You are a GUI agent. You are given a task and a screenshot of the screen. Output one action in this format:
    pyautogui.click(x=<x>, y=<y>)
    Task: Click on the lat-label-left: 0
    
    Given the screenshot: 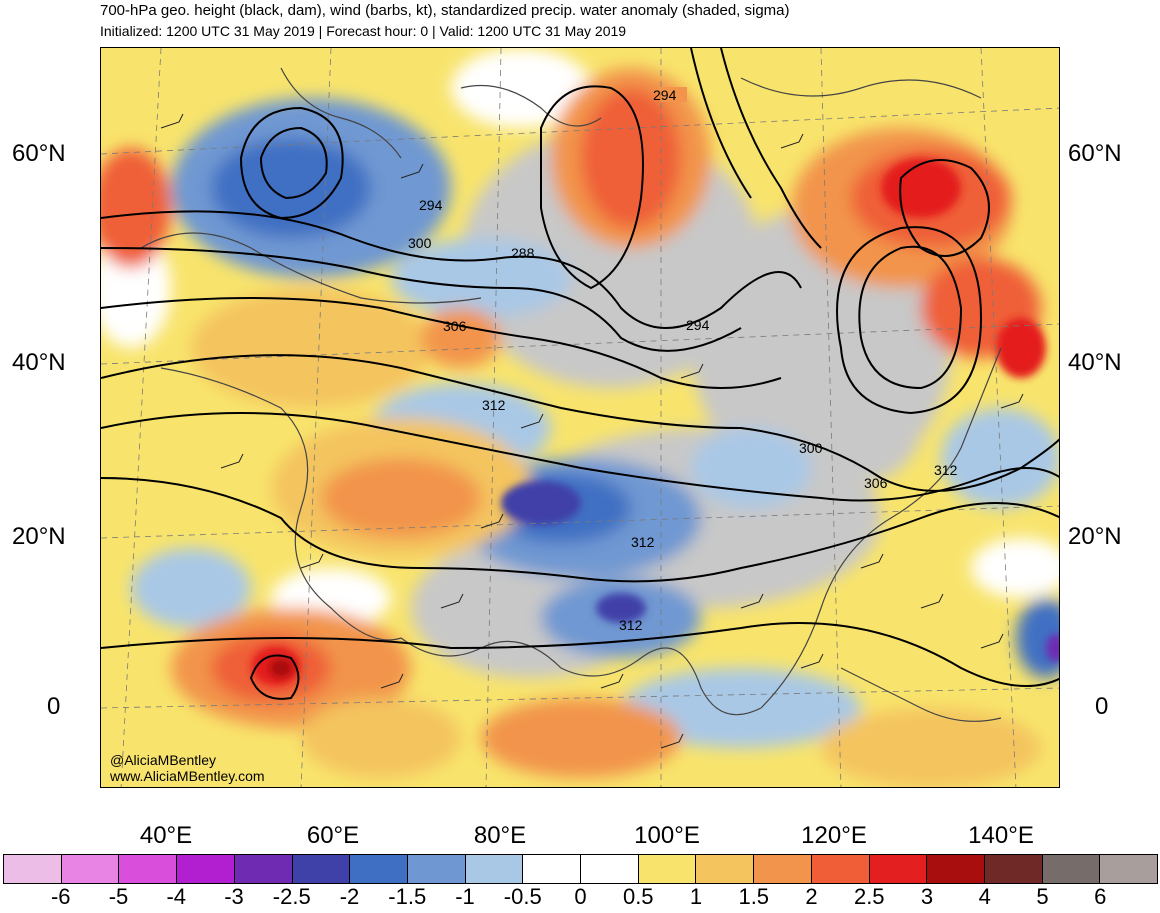 What is the action you would take?
    pyautogui.click(x=54, y=706)
    